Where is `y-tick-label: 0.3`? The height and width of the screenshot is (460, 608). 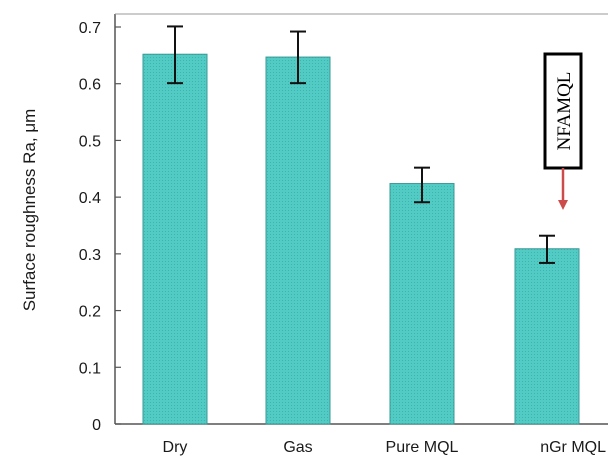 y-tick-label: 0.3 is located at coordinates (90, 255).